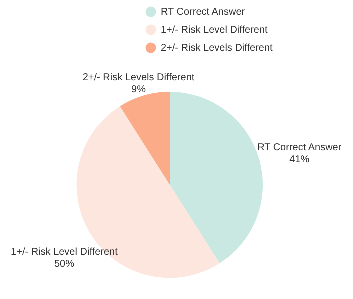 This screenshot has height=299, width=353. What do you see at coordinates (139, 90) in the screenshot?
I see `data-label: 9%` at bounding box center [139, 90].